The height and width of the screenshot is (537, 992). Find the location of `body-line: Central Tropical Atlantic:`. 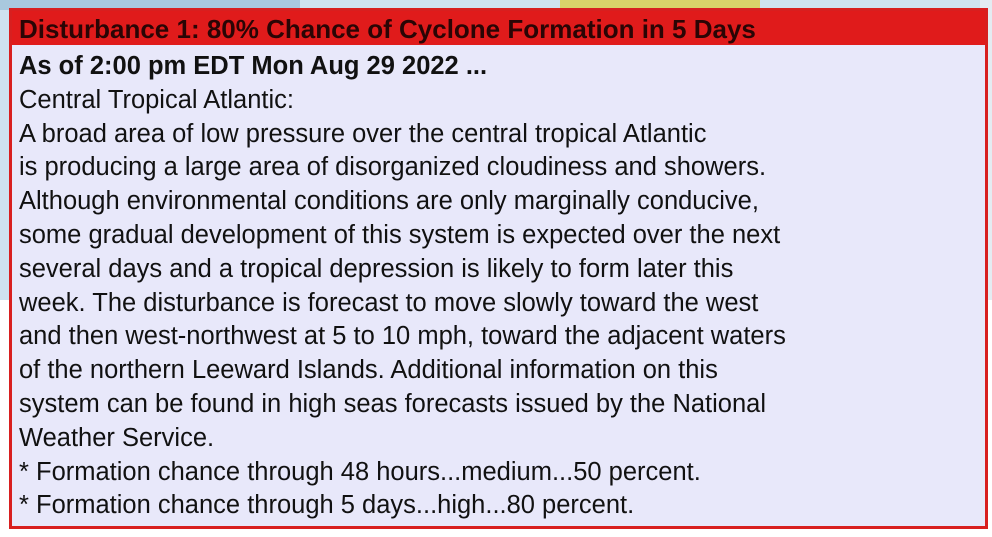

body-line: Central Tropical Atlantic: is located at coordinates (156, 99).